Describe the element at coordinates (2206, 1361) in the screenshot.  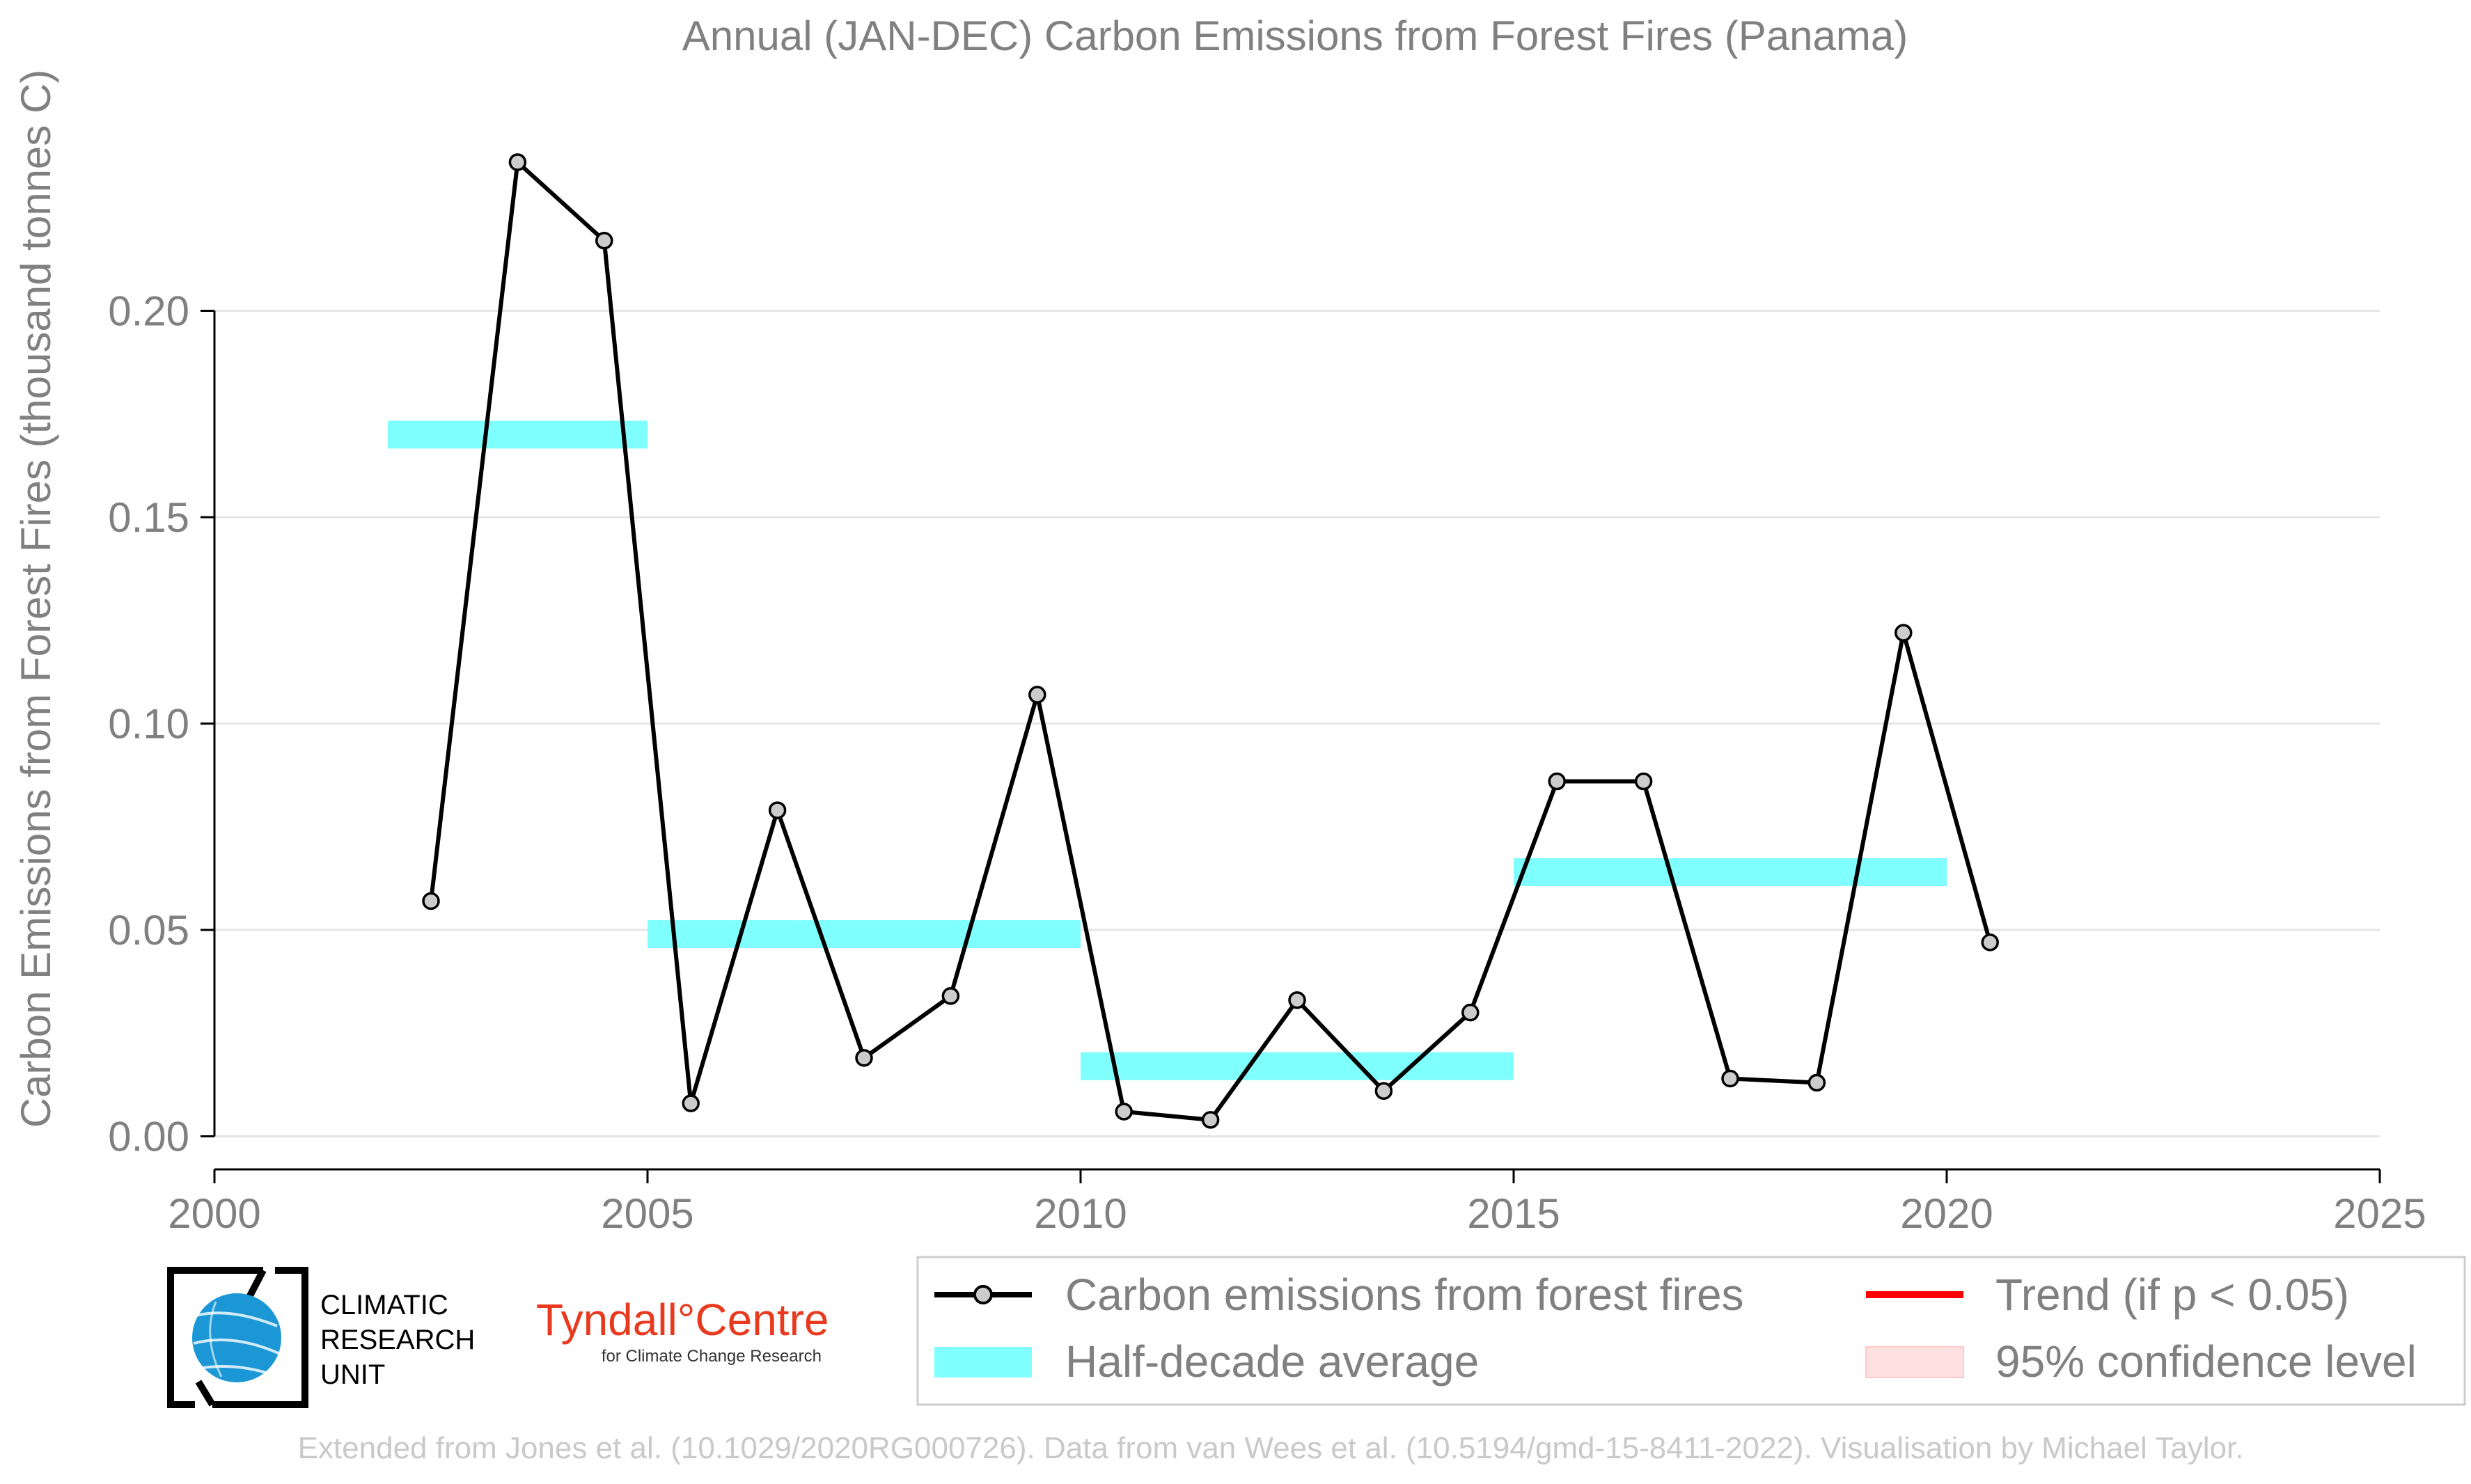
I see `legend-label-confidence: 95% confidence level` at that location.